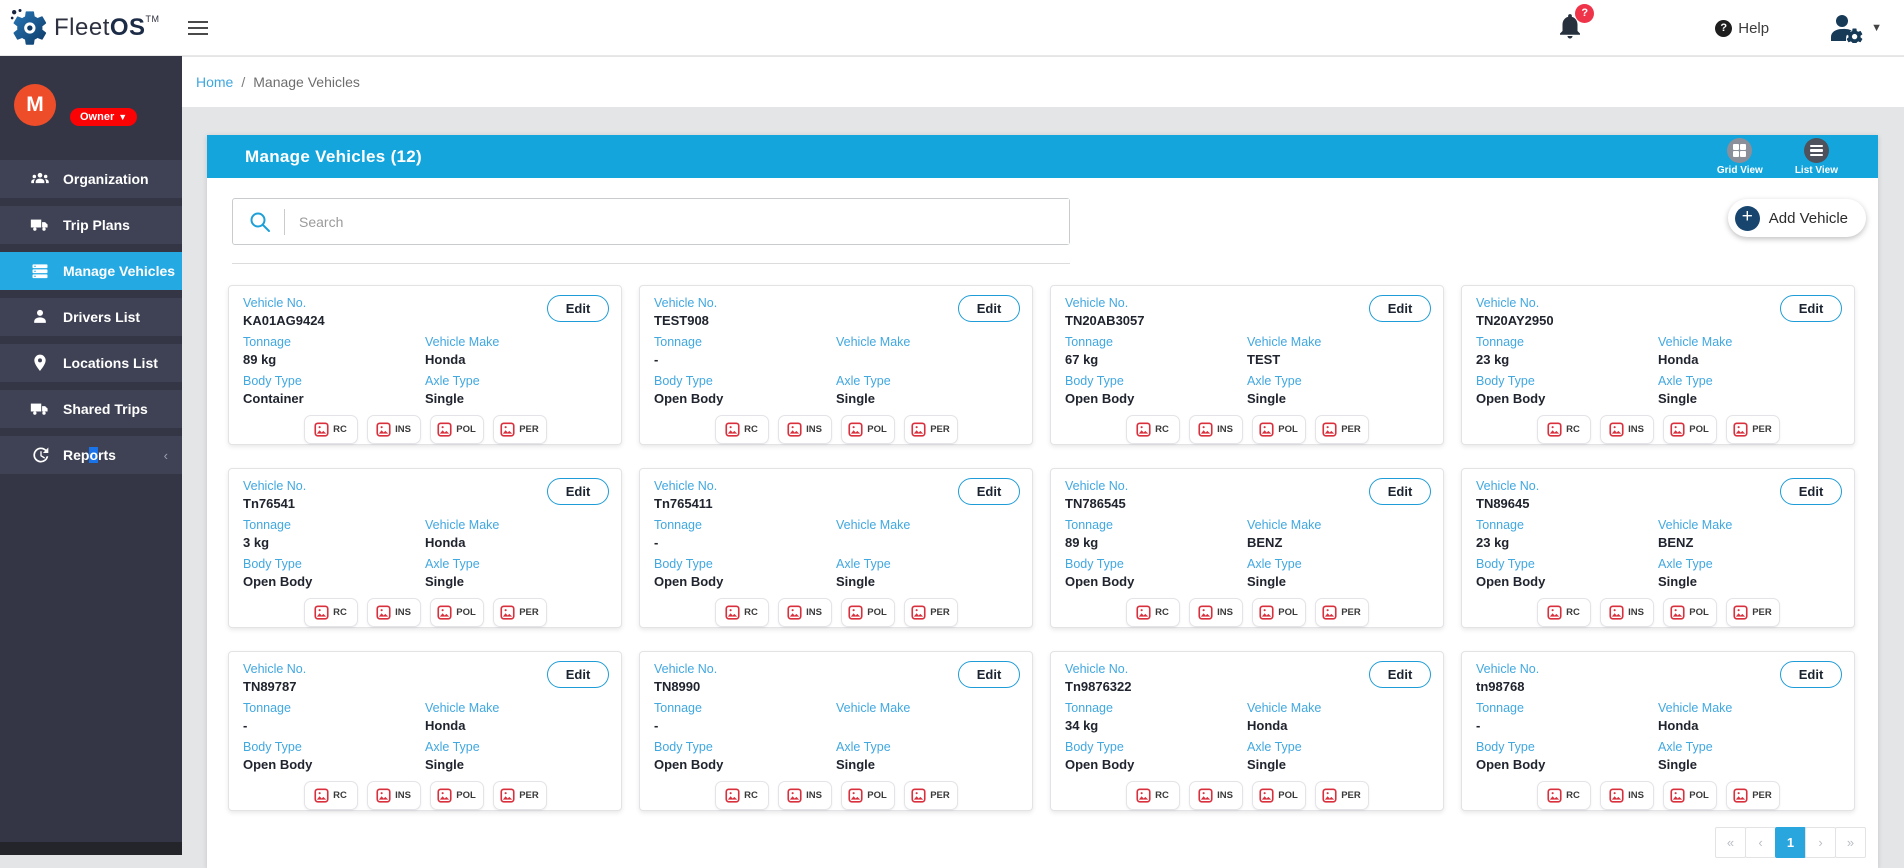 The image size is (1904, 868). I want to click on sidebar-item-organization: Organization, so click(91, 179).